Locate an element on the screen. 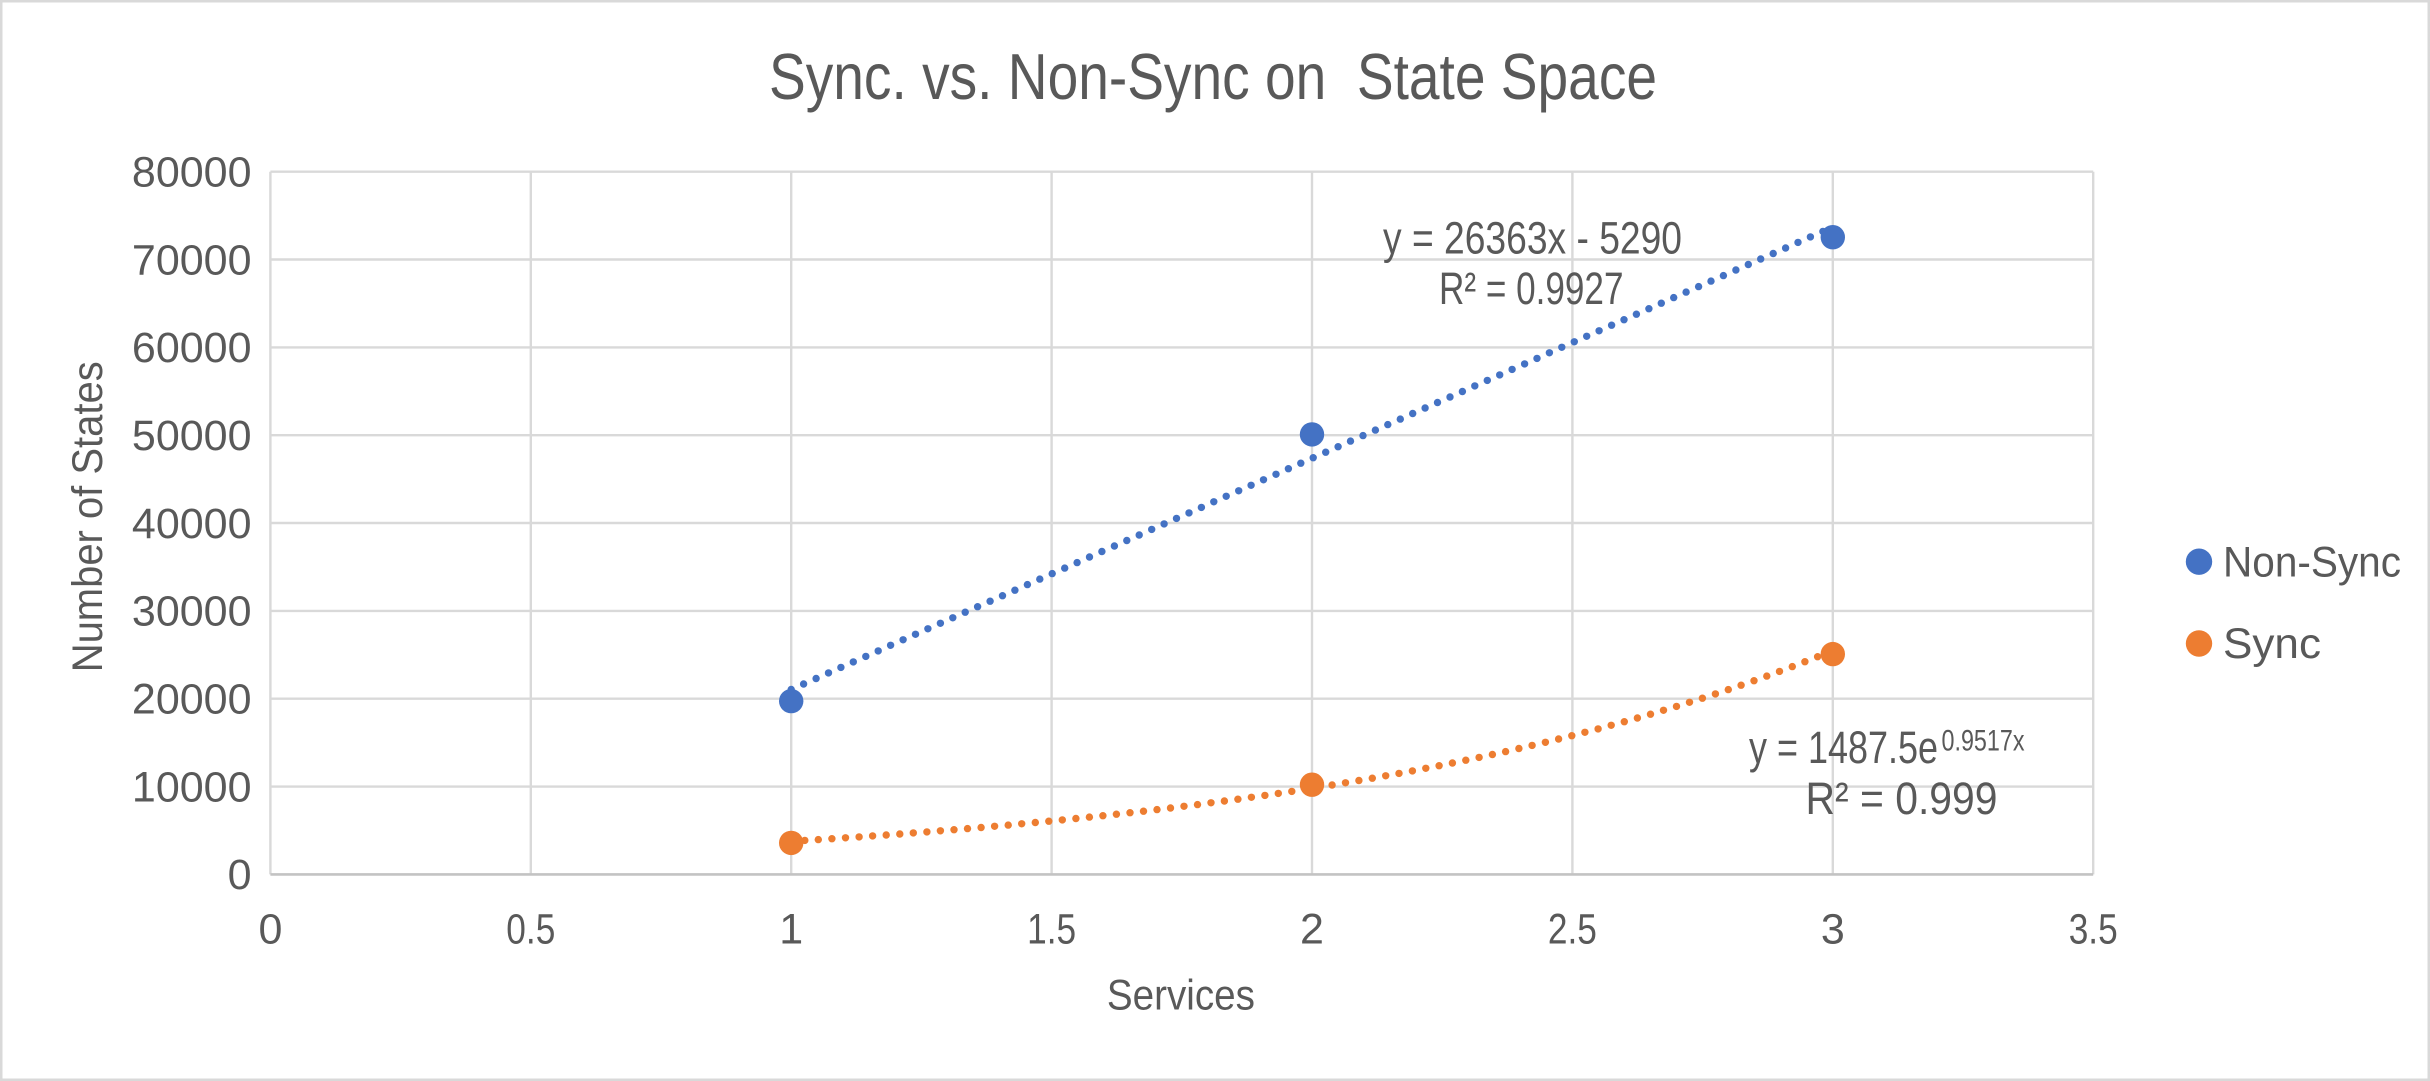 The height and width of the screenshot is (1081, 2430). svg-text: 2.5 is located at coordinates (1572, 930).